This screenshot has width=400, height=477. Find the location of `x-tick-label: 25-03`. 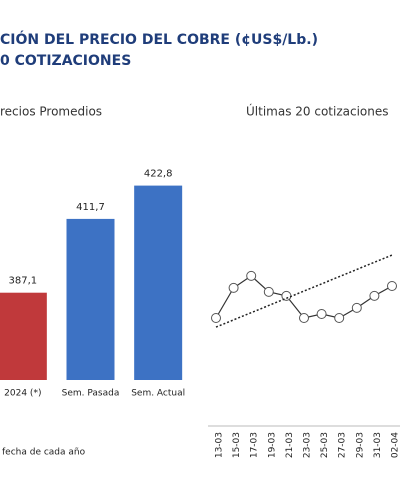

x-tick-label: 25-03 is located at coordinates (325, 445).